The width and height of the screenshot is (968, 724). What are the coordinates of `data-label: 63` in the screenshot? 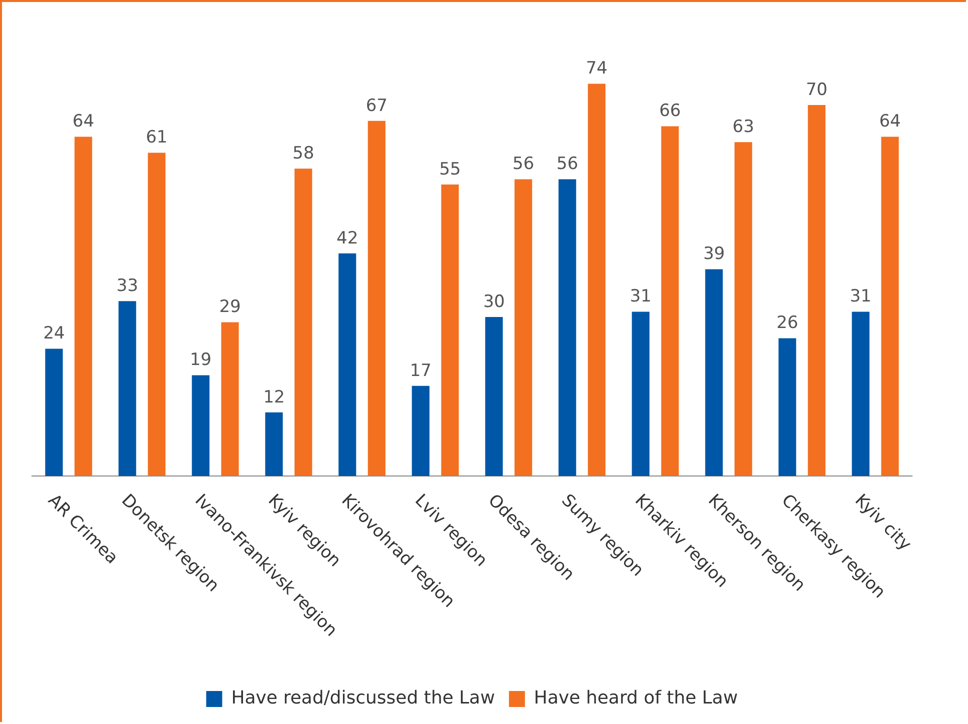 It's located at (743, 127).